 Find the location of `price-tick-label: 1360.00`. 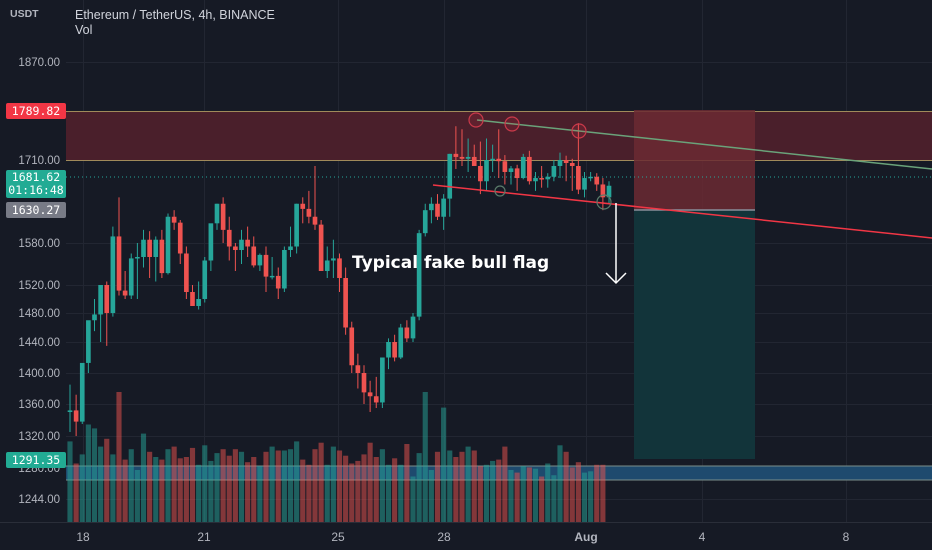

price-tick-label: 1360.00 is located at coordinates (39, 405).